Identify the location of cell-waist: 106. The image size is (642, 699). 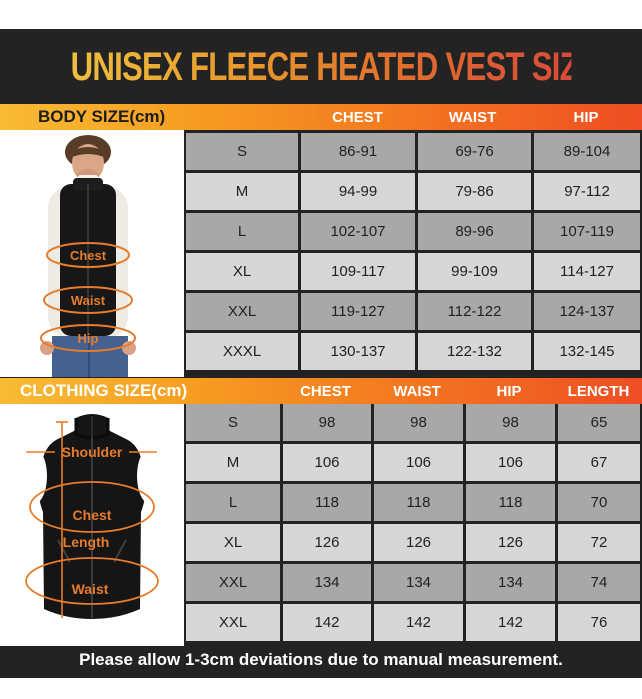
(418, 462).